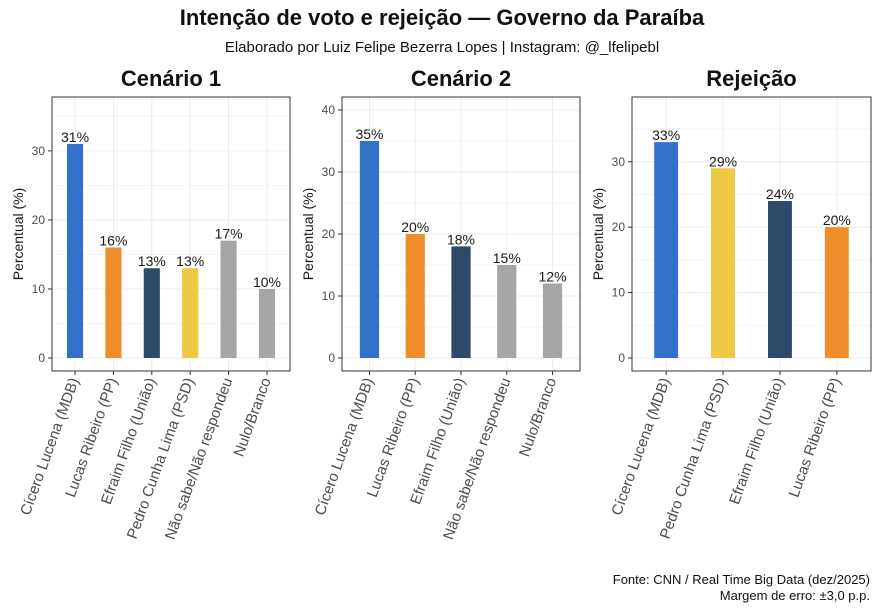 This screenshot has width=885, height=609. Describe the element at coordinates (369, 134) in the screenshot. I see `data-label: 35%` at that location.